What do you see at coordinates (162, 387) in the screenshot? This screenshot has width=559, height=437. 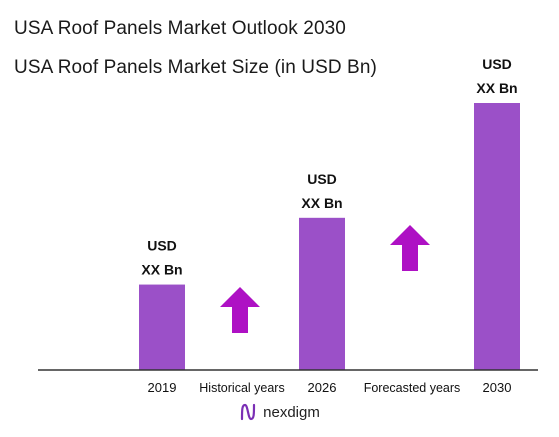 I see `x-tick-label: 2019` at bounding box center [162, 387].